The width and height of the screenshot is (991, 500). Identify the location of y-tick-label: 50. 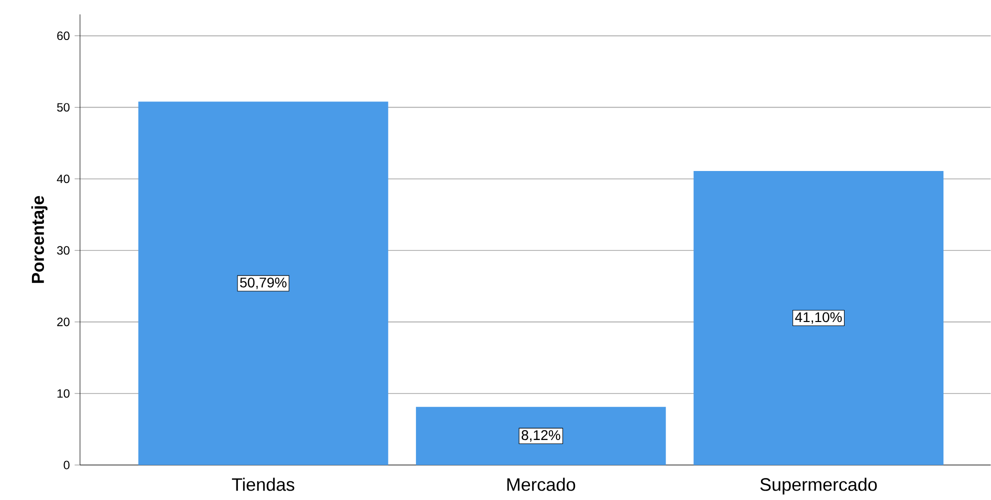
(63, 107).